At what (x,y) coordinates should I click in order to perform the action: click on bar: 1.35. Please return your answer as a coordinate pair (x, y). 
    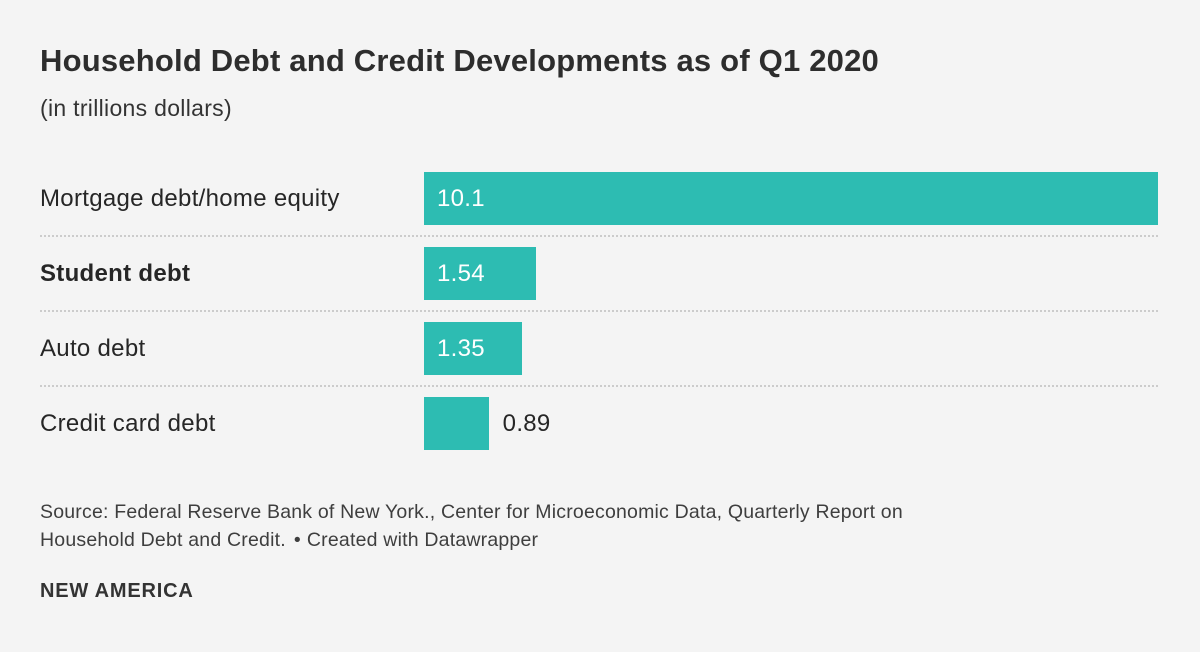
    Looking at the image, I should click on (473, 349).